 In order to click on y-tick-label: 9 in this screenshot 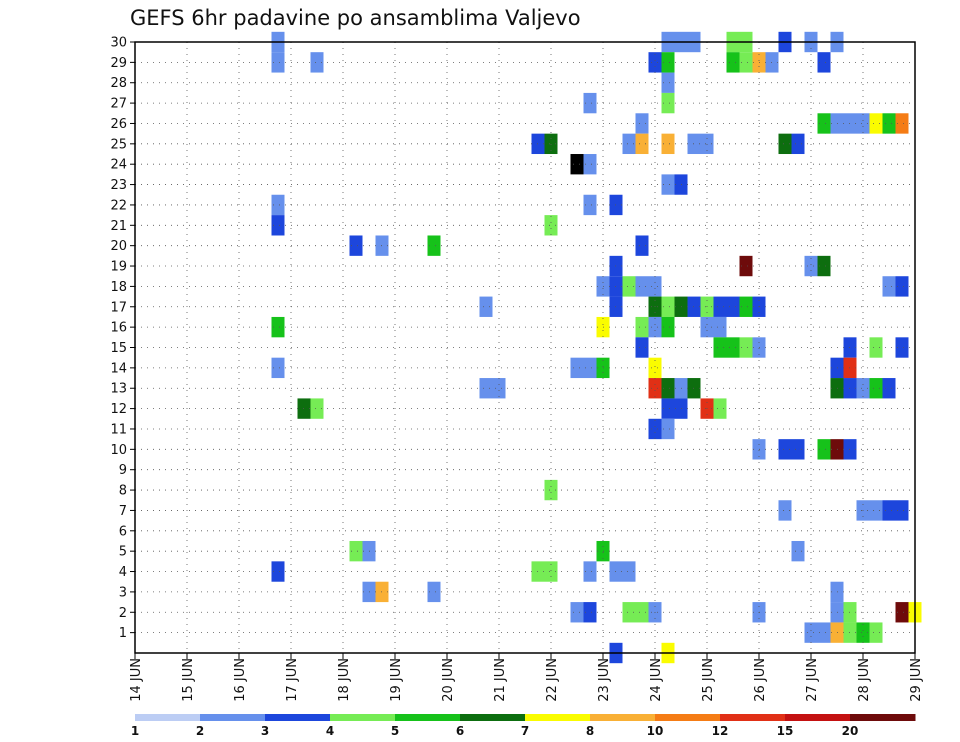, I will do `click(123, 470)`.